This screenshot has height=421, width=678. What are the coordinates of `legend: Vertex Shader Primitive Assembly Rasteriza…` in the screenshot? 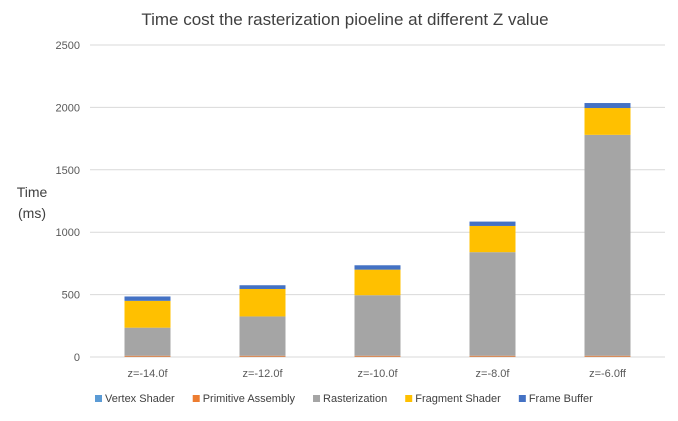 It's located at (344, 399).